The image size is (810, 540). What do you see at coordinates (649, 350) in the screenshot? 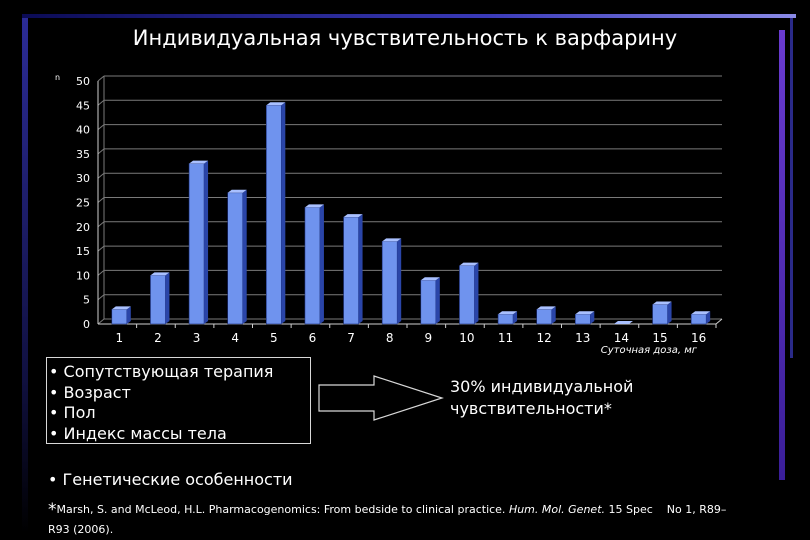
I see `x-axis-label: Суточная доза, мг` at bounding box center [649, 350].